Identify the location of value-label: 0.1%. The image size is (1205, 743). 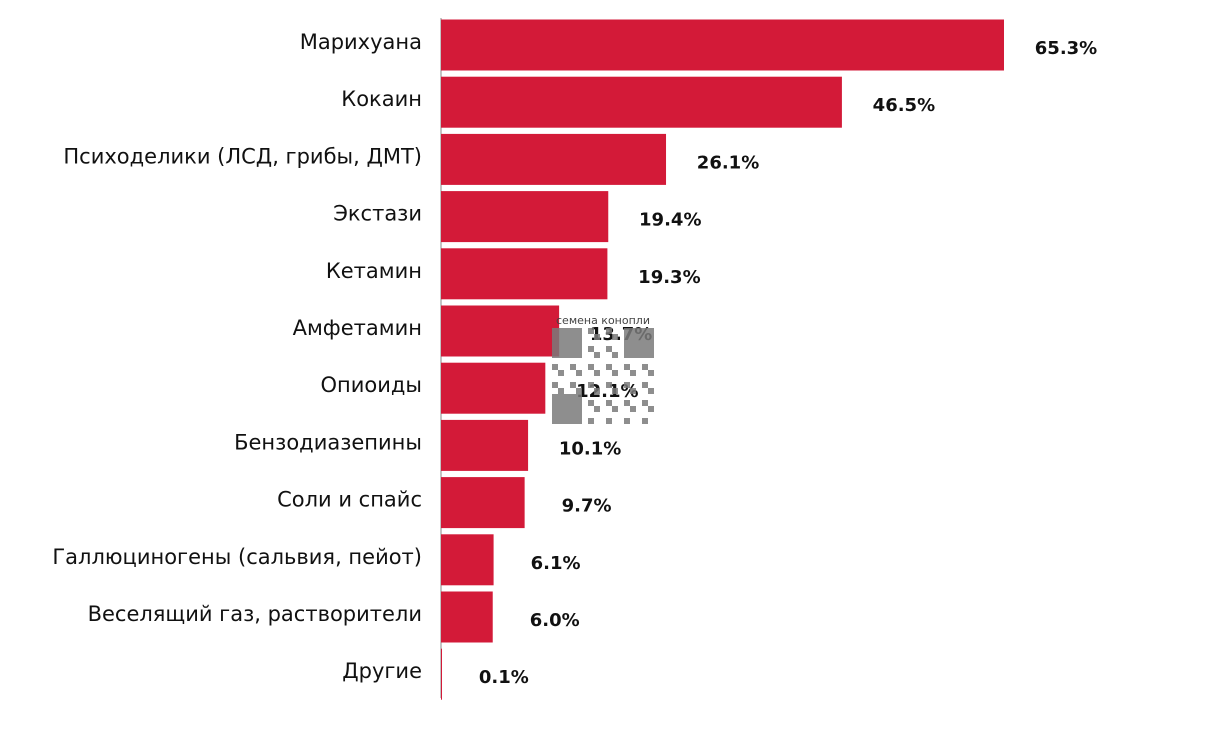
(504, 677).